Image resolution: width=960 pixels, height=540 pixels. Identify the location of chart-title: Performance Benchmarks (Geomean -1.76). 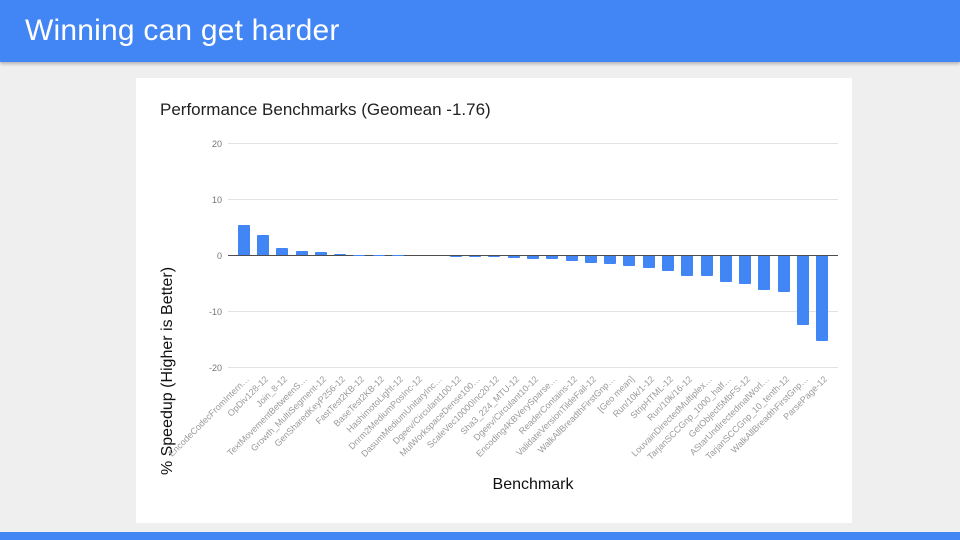
(325, 109).